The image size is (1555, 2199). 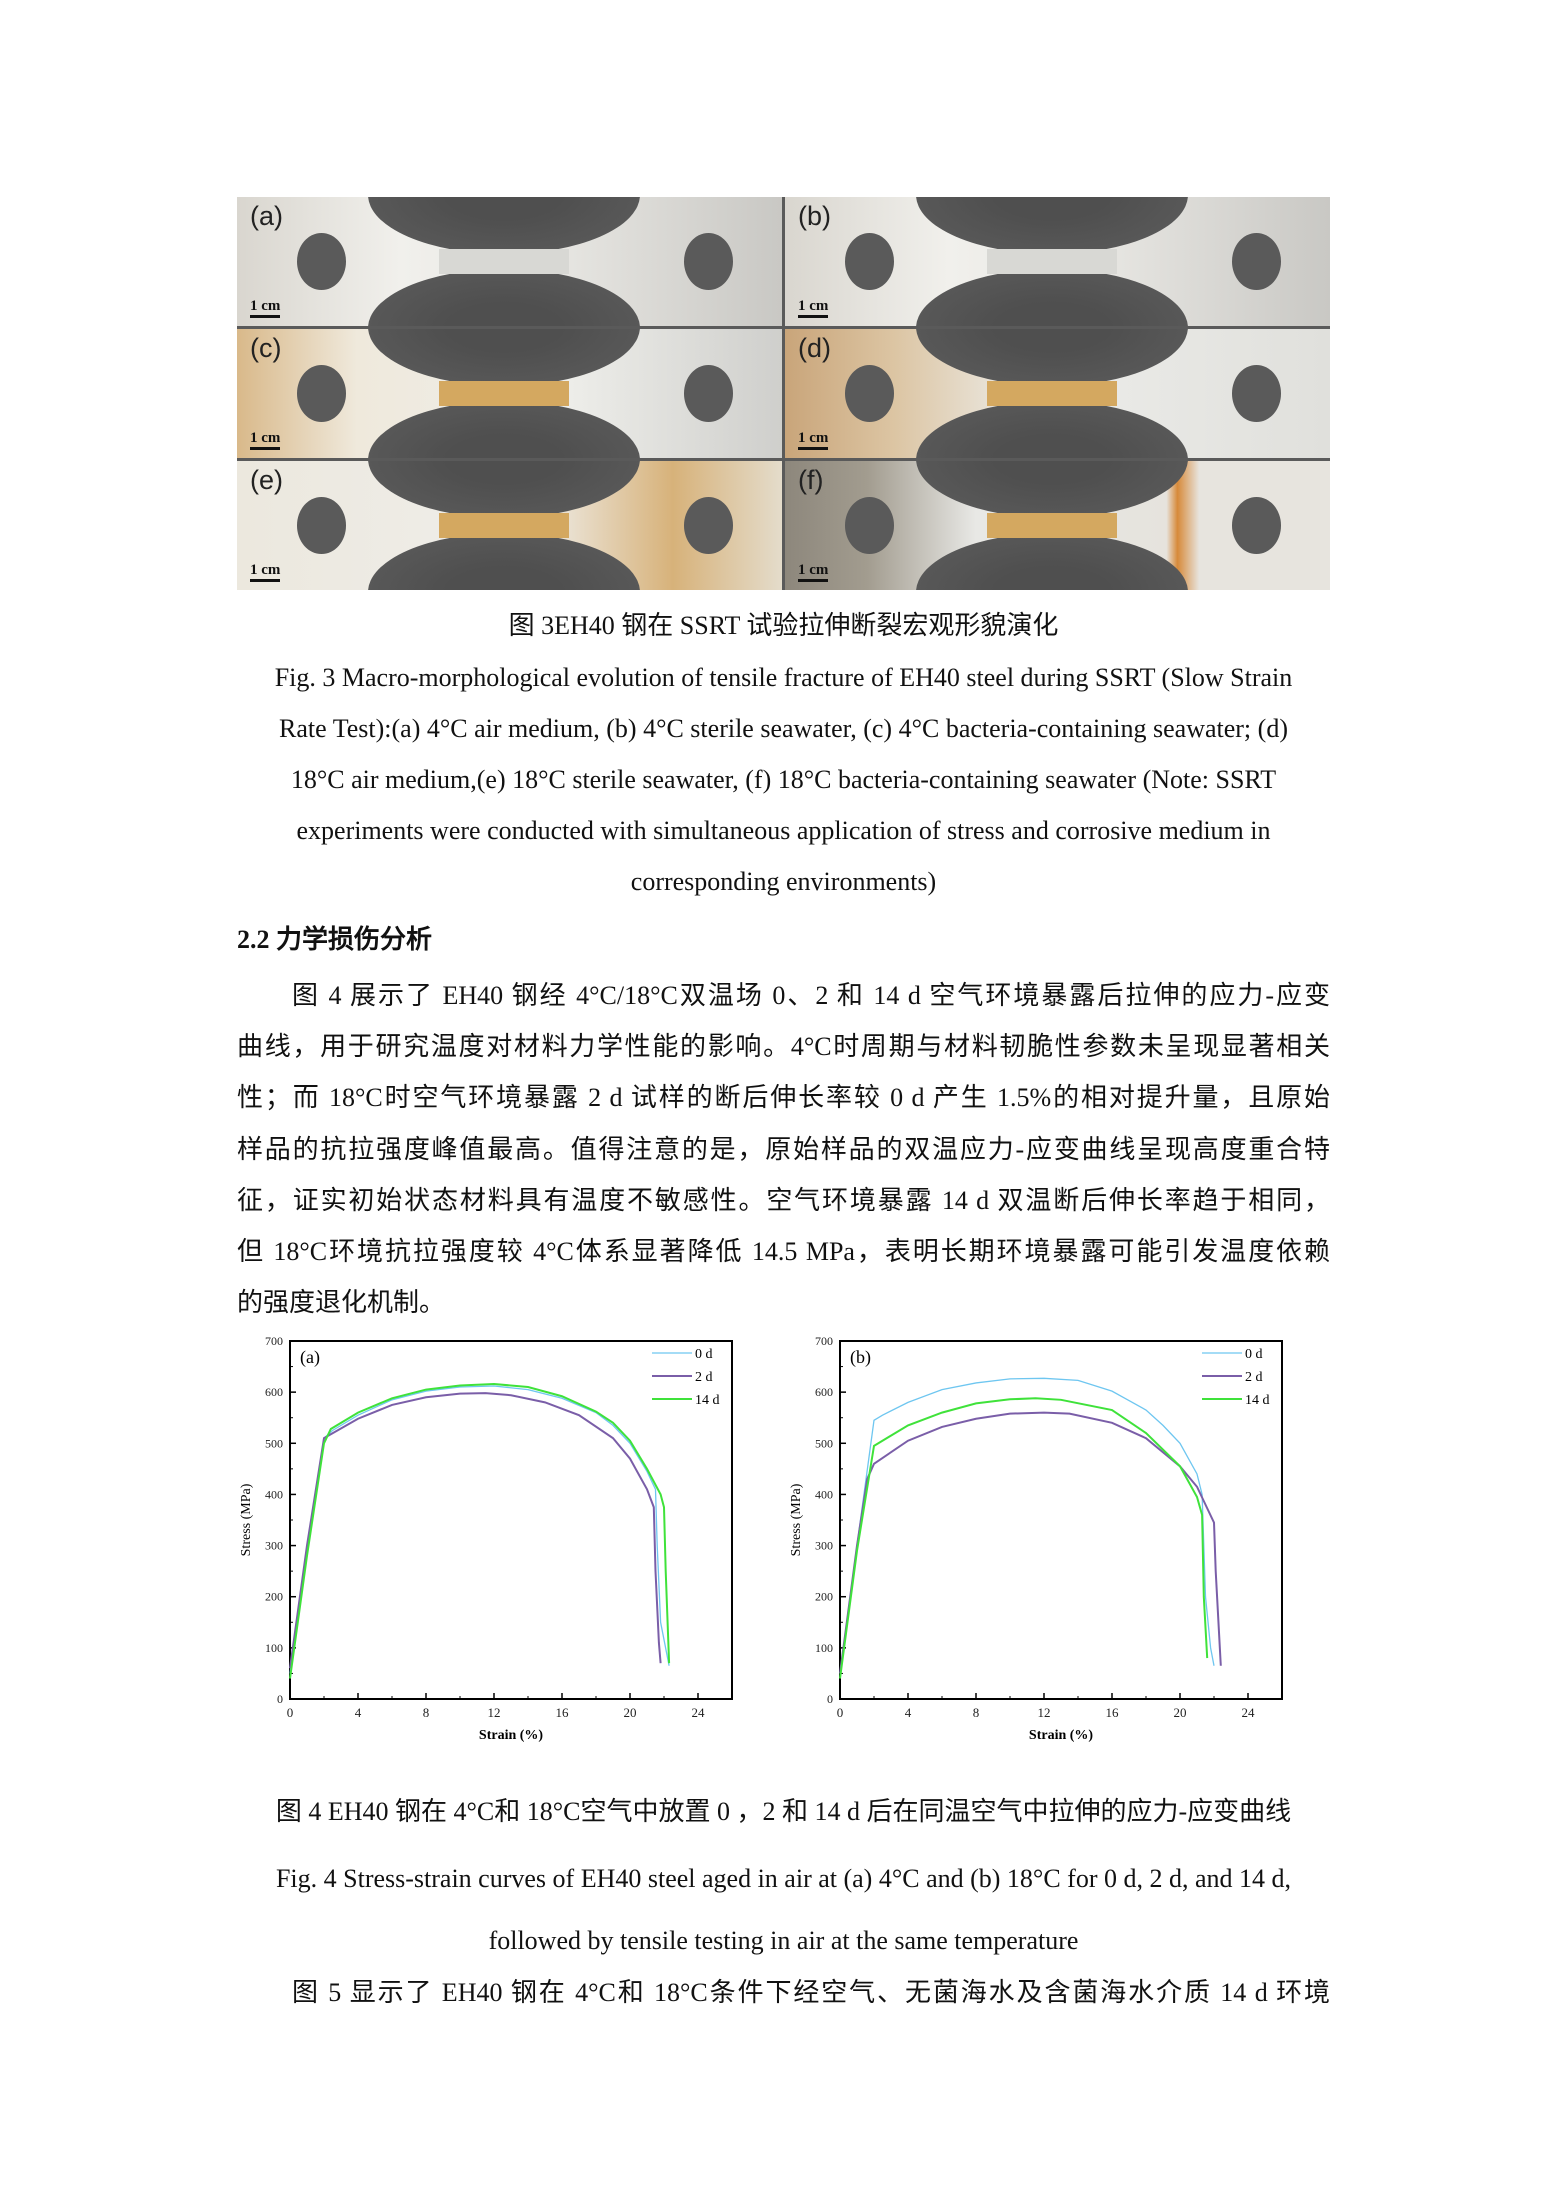 I want to click on photo-panel-c: (c) 1 cm, so click(x=509, y=393).